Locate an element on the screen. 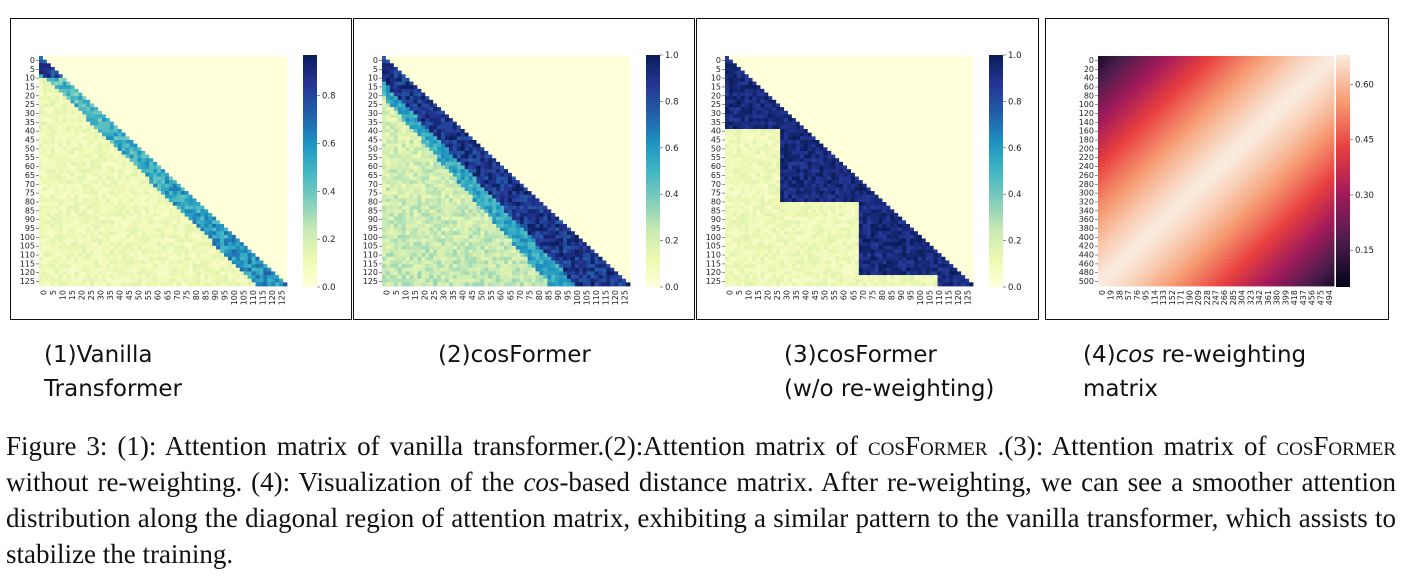 The width and height of the screenshot is (1412, 584). x-tick-label: 304 is located at coordinates (1242, 297).